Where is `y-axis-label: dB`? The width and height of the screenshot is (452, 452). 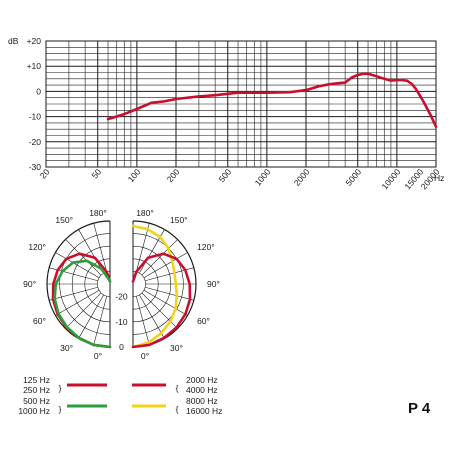
y-axis-label: dB is located at coordinates (13, 41).